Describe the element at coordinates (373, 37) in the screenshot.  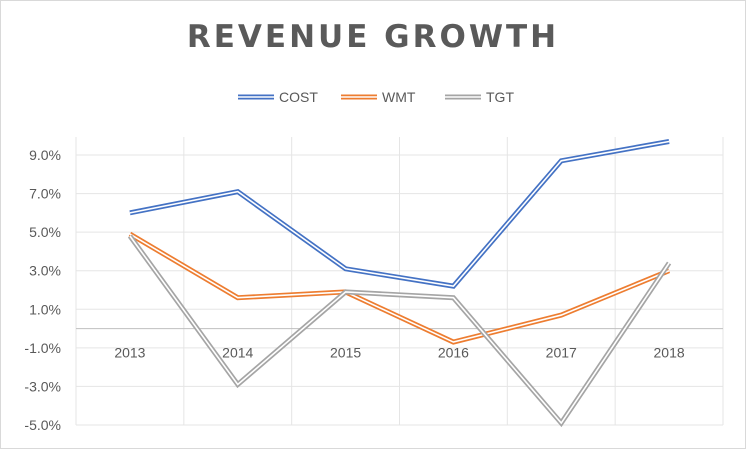
I see `chart-title: REVENUE GROWTH` at that location.